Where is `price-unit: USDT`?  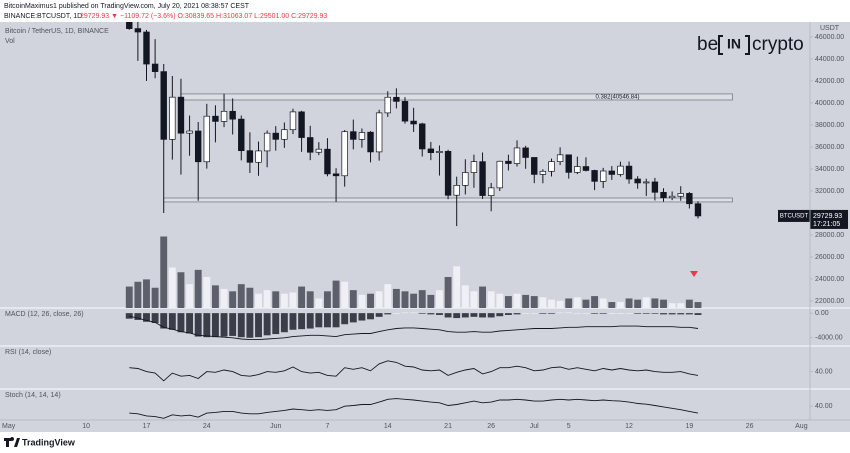
price-unit: USDT is located at coordinates (830, 28).